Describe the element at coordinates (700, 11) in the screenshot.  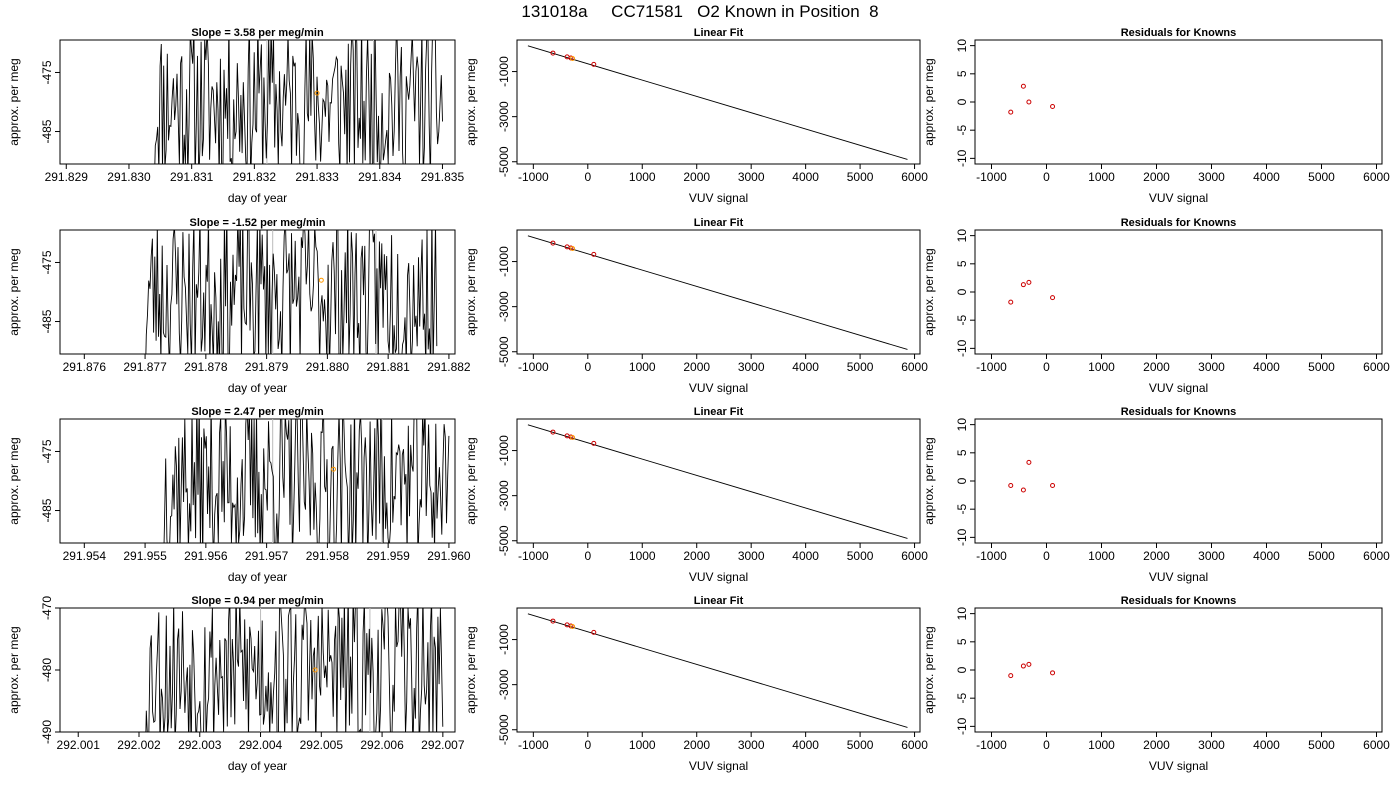
I see `figure-title: 131018a CC71581 O2 Known in Position 8` at that location.